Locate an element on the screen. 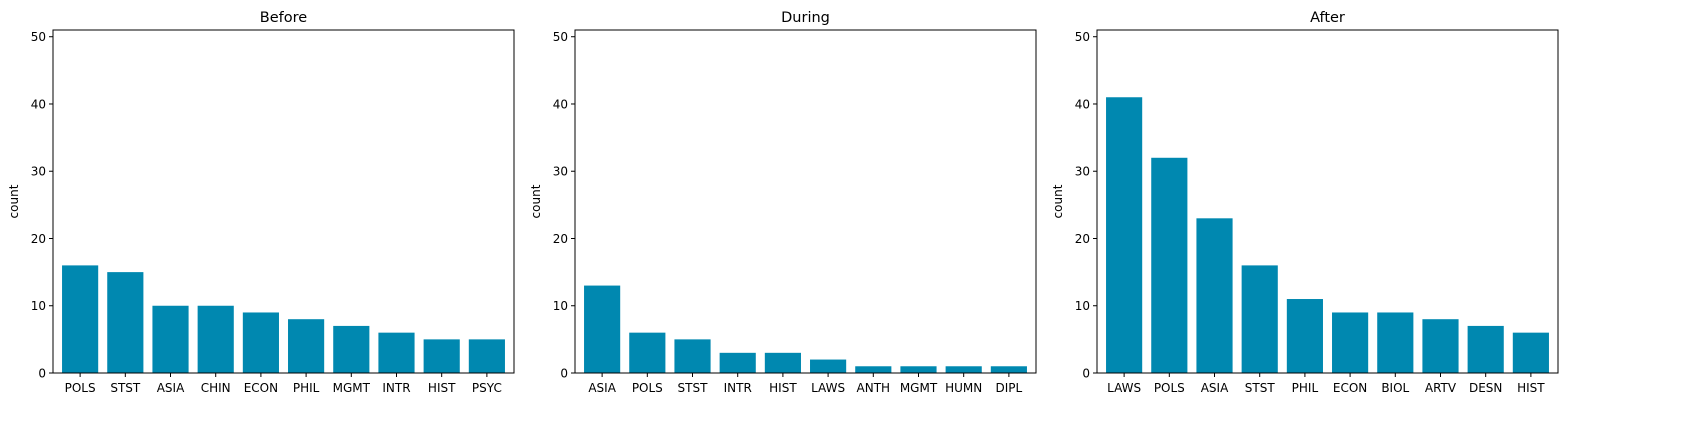  bar-biol is located at coordinates (1395, 342).